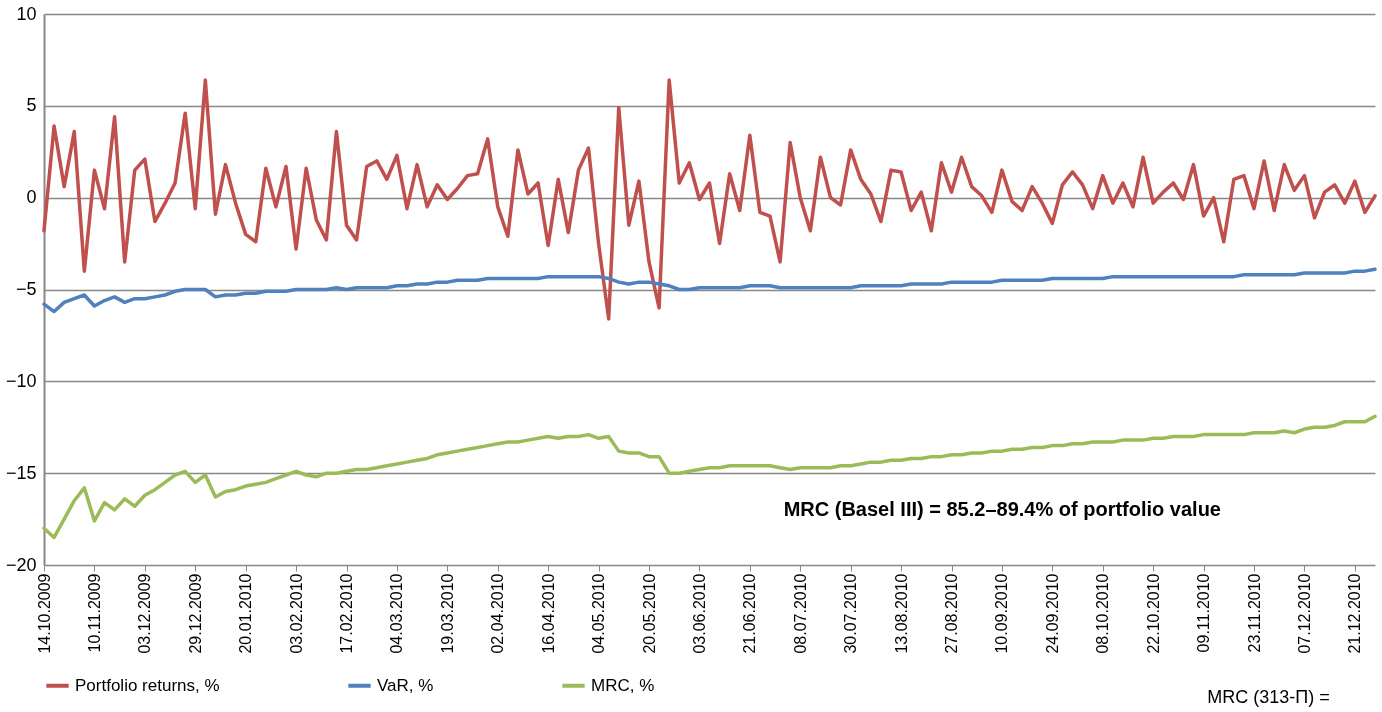 The image size is (1382, 712). I want to click on y-tick-label: −15, so click(21, 472).